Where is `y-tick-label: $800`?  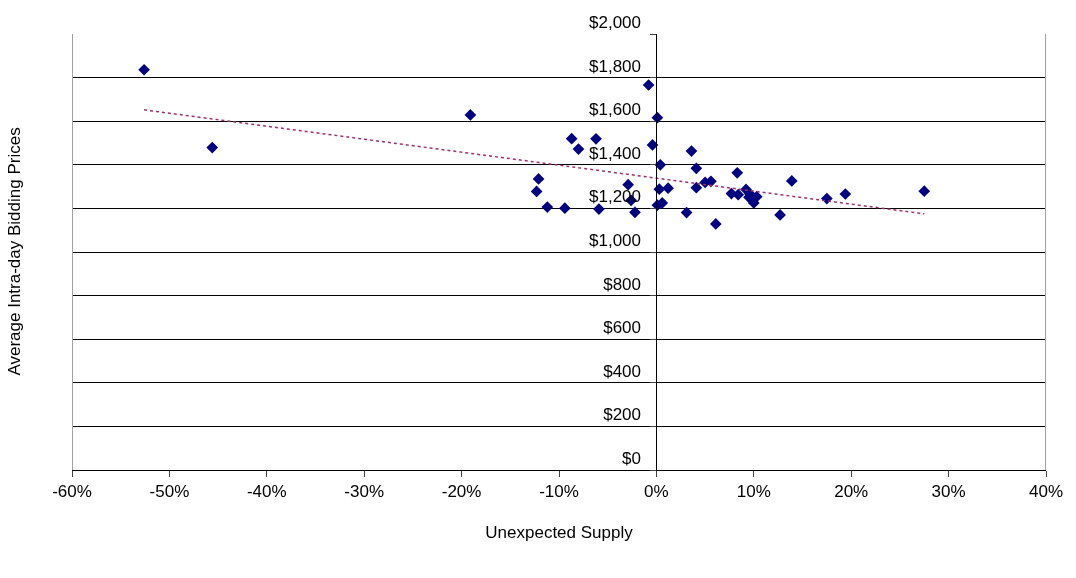 y-tick-label: $800 is located at coordinates (622, 284).